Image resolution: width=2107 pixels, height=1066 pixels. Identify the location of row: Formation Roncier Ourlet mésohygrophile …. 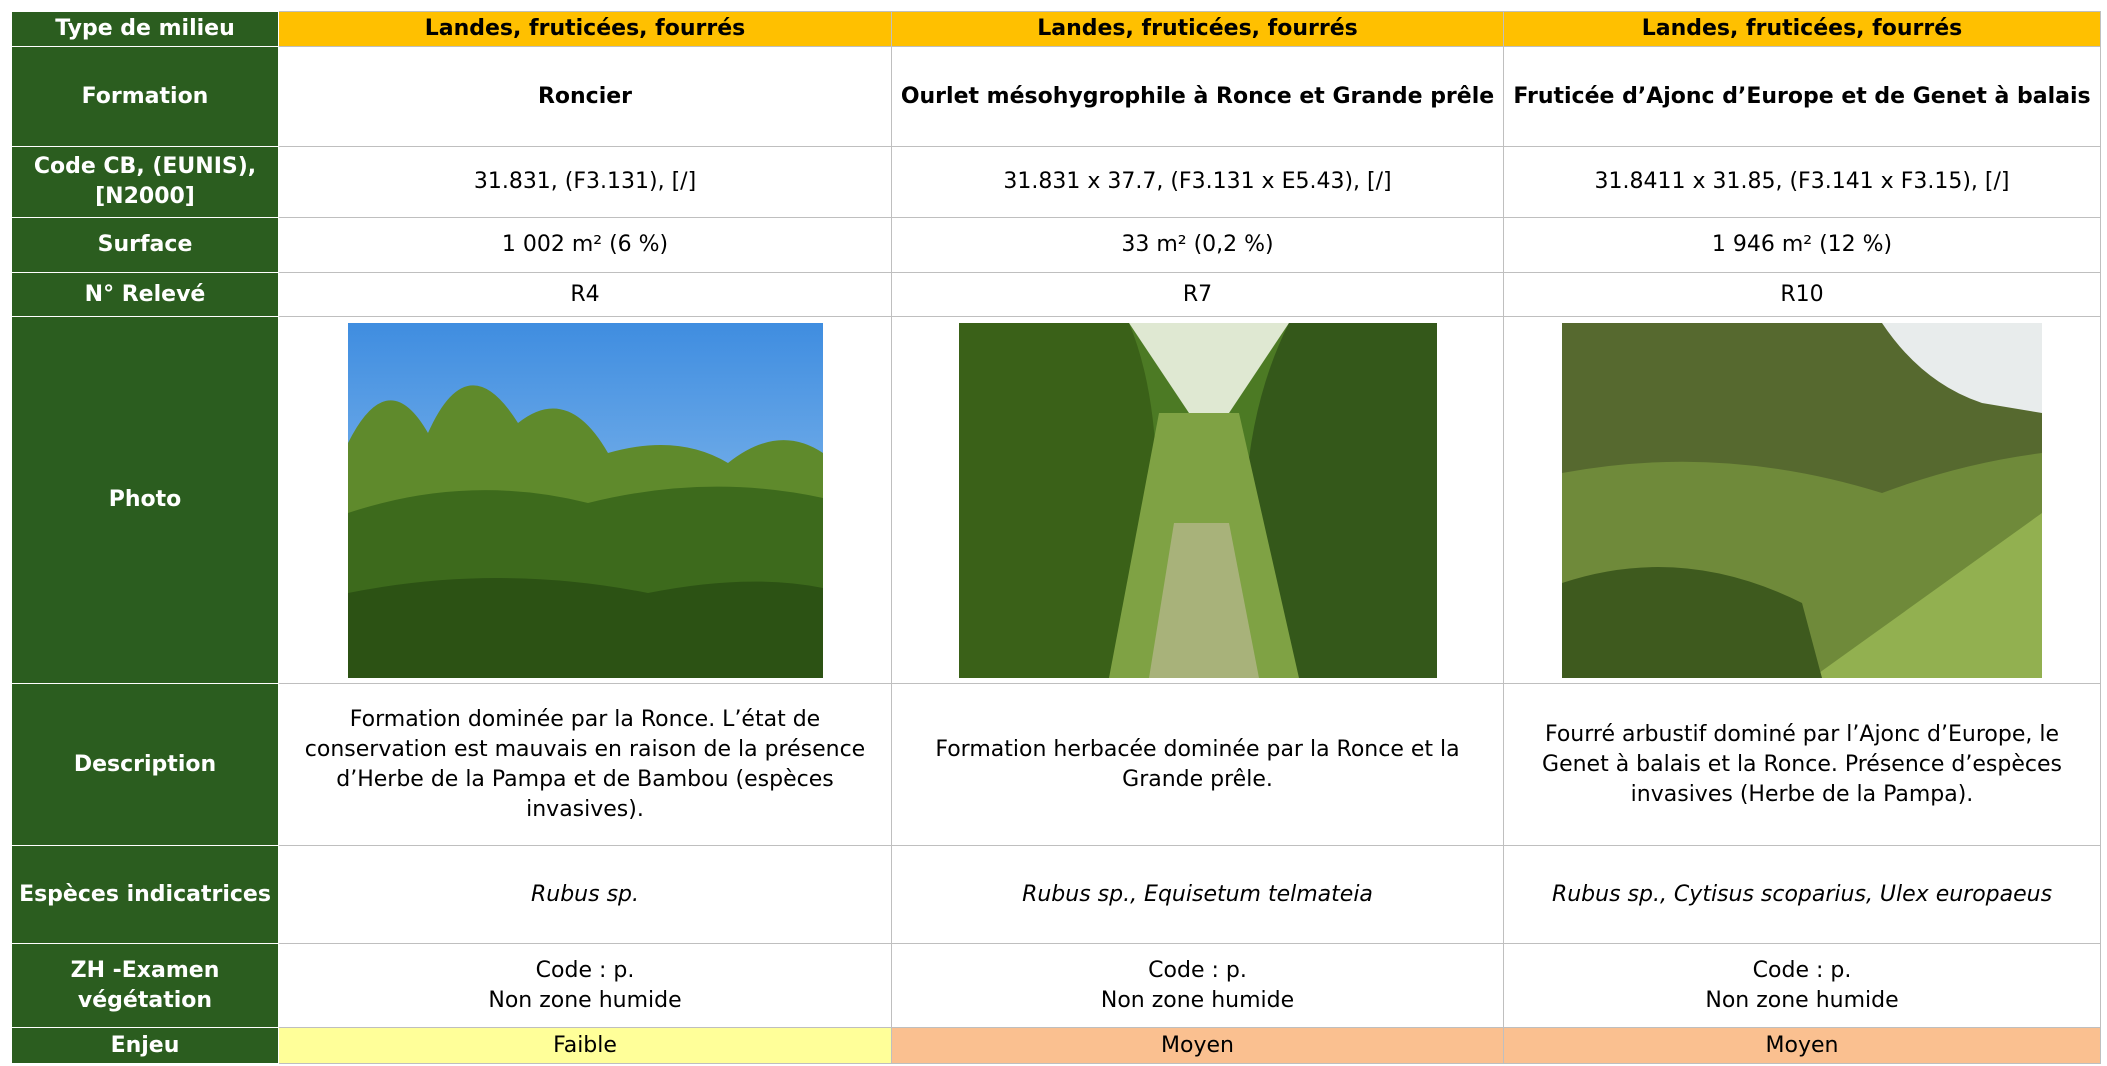
(1056, 96).